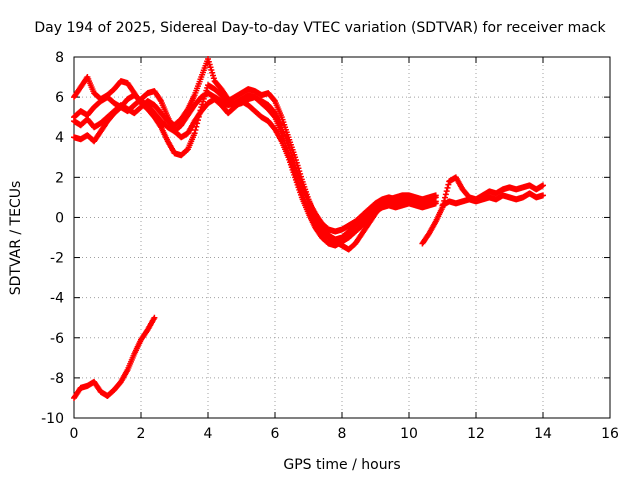 This screenshot has width=640, height=480. What do you see at coordinates (610, 434) in the screenshot?
I see `x-tick-label: 16` at bounding box center [610, 434].